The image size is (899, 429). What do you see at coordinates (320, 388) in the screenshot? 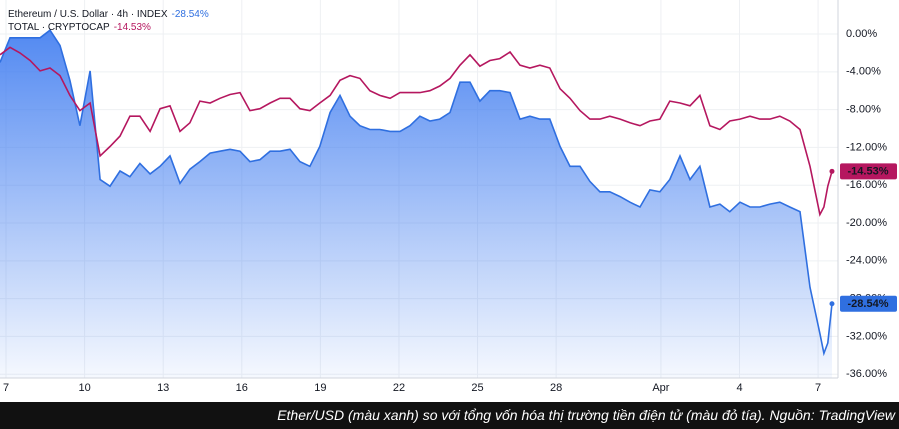
I see `x-tick-label: 19` at bounding box center [320, 388].